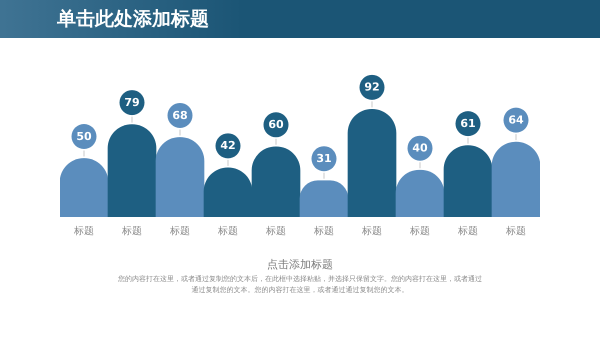 The height and width of the screenshot is (338, 600). Describe the element at coordinates (300, 264) in the screenshot. I see `text: 点击添加标题` at that location.